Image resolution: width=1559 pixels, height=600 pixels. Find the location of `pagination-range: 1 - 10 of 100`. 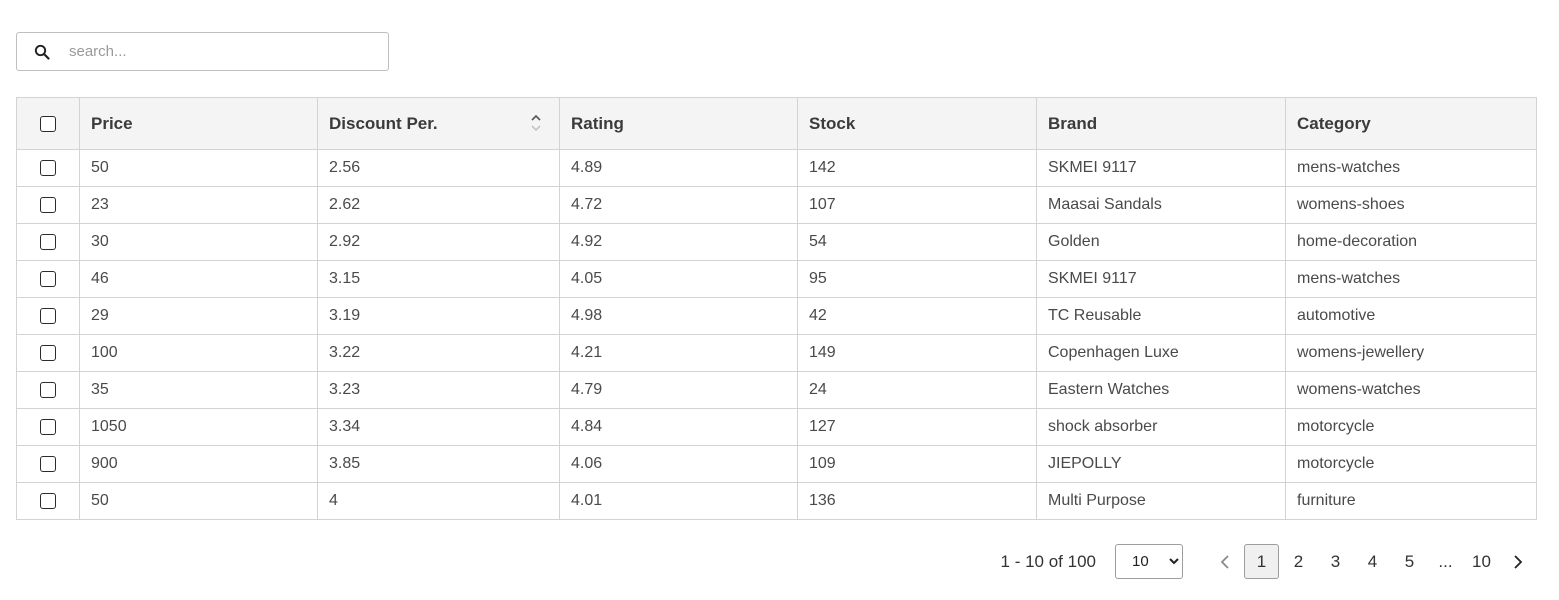

pagination-range: 1 - 10 of 100 is located at coordinates (1048, 561).